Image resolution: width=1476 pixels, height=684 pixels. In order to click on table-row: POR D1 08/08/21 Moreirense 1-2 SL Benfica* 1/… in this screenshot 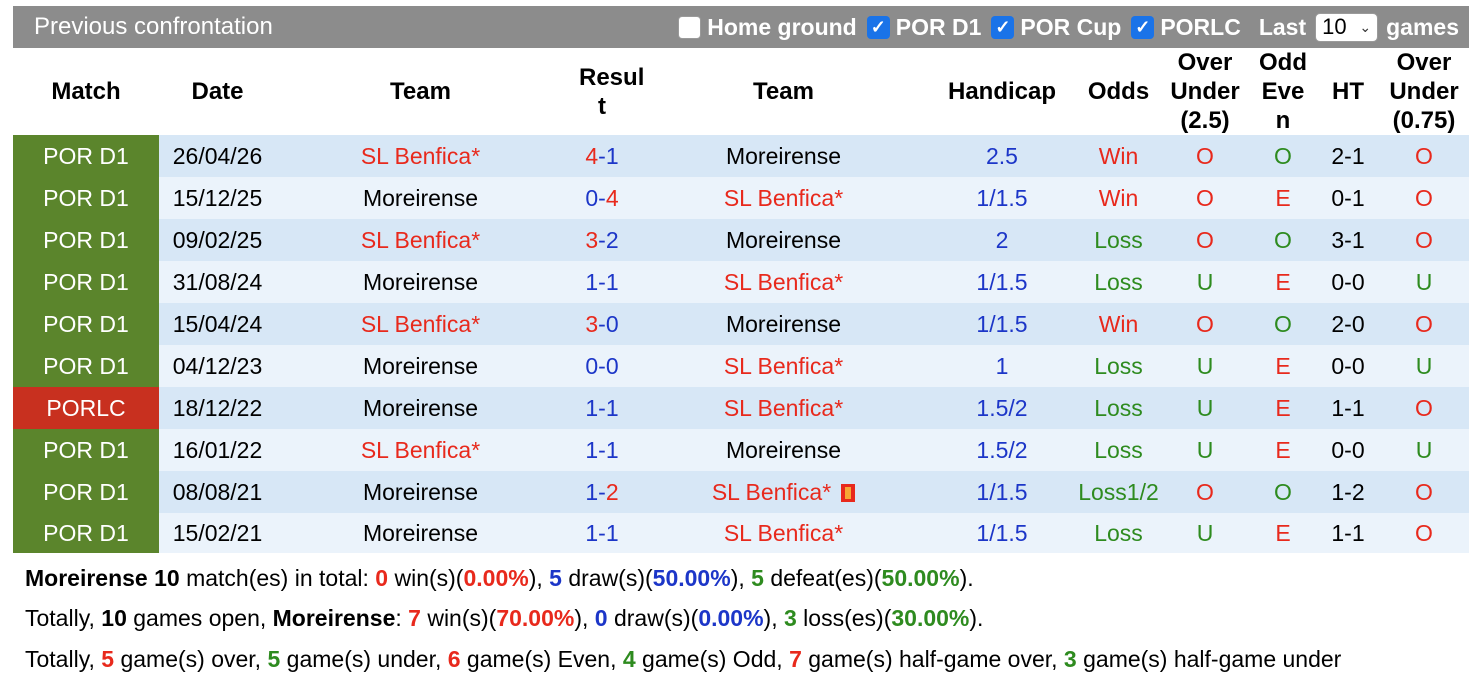, I will do `click(741, 492)`.